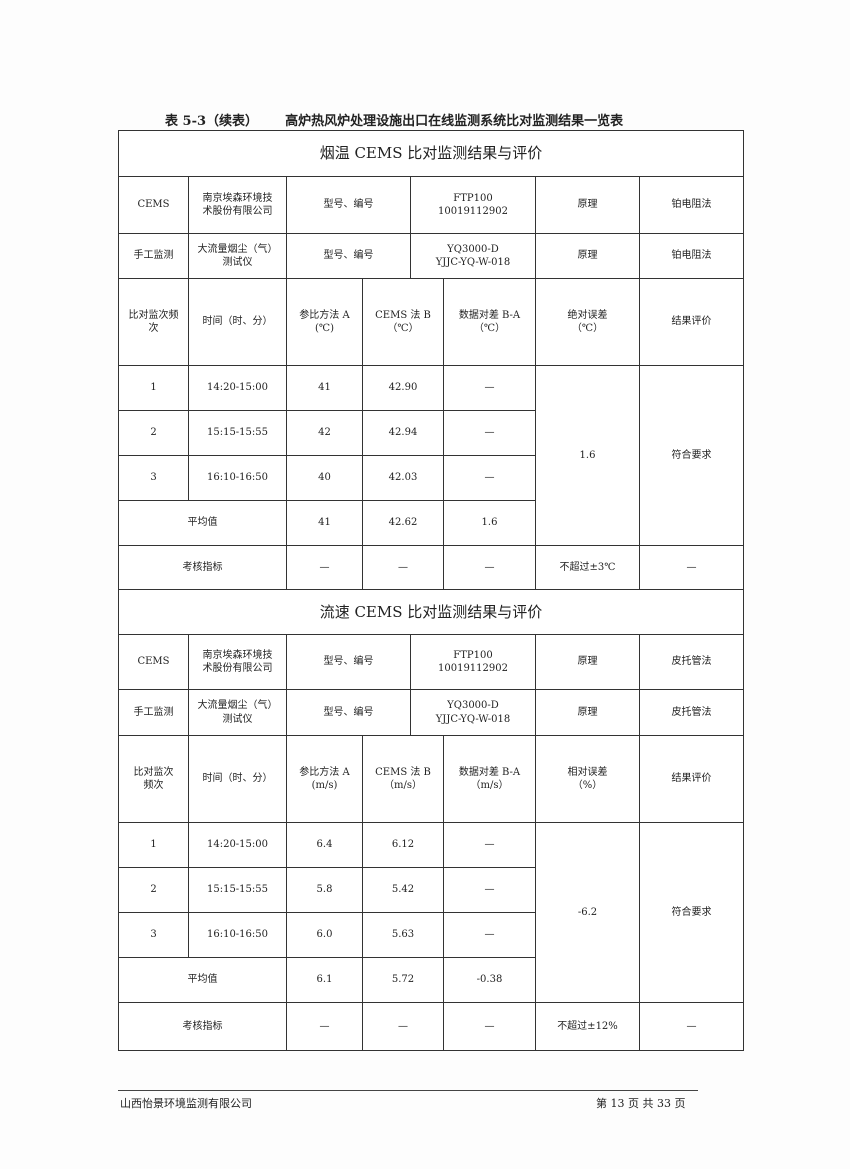 The height and width of the screenshot is (1169, 850). I want to click on column-header: 绝对误差 （℃）, so click(587, 322).